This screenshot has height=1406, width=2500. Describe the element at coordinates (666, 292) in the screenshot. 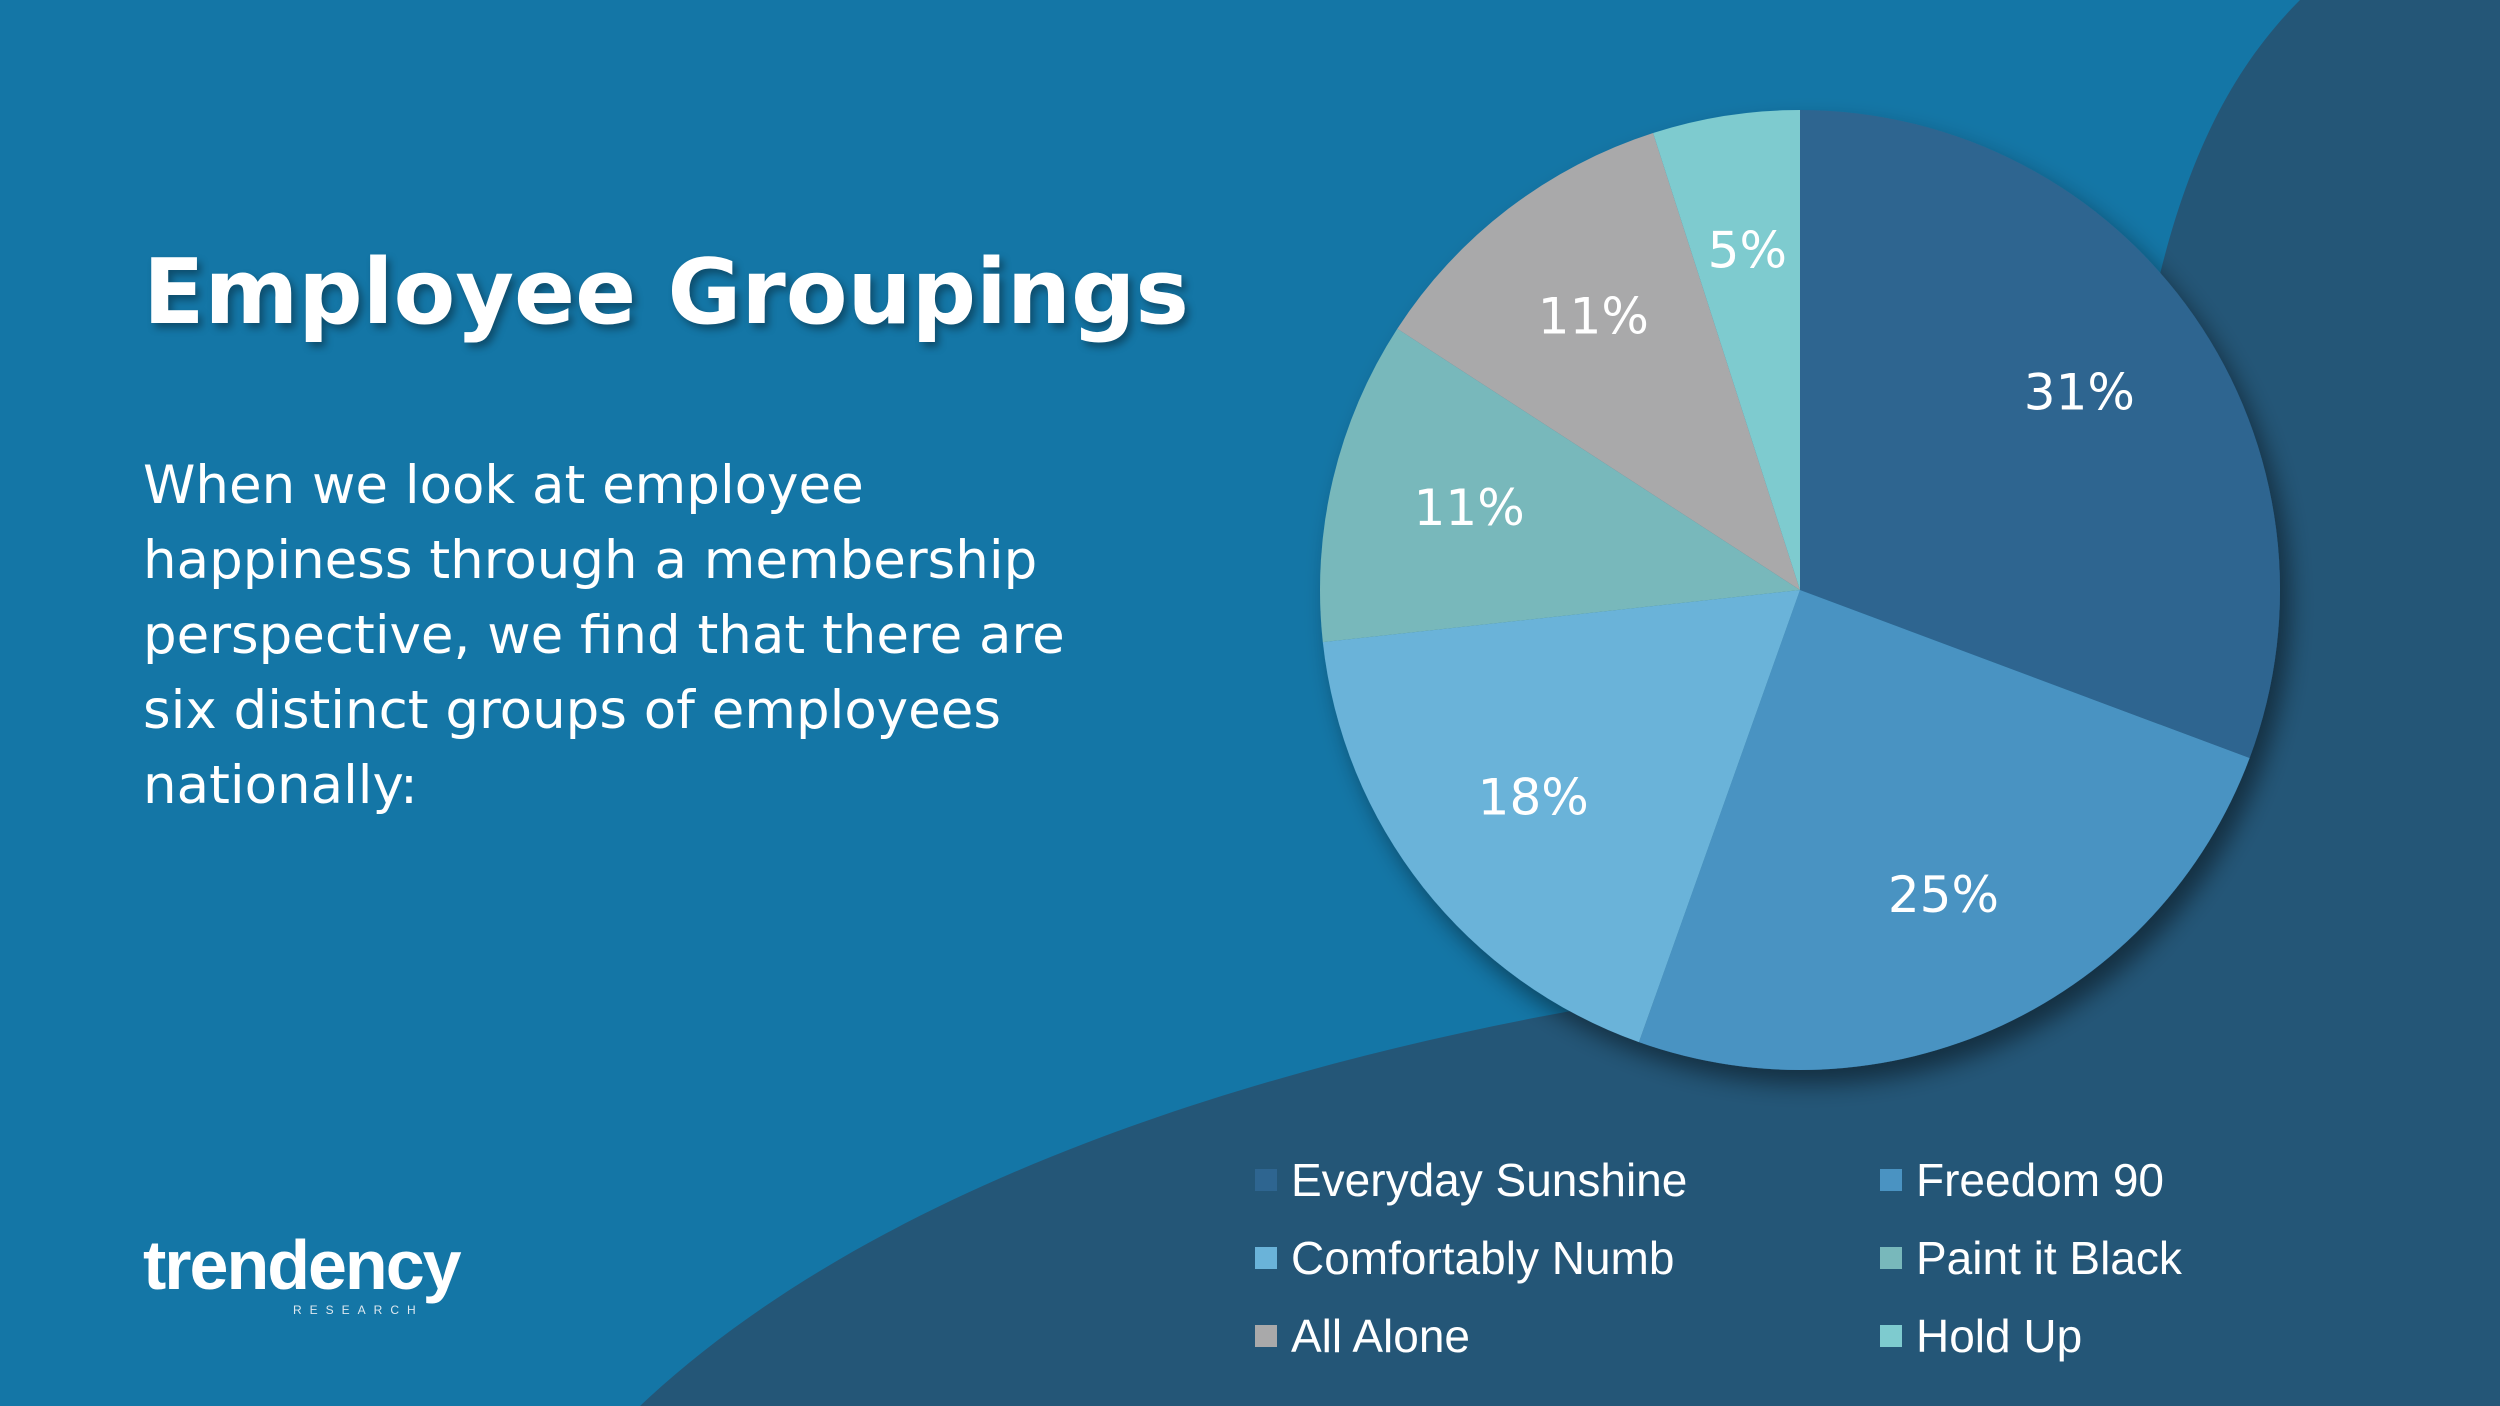

I see `slide-title: Employee Groupings` at that location.